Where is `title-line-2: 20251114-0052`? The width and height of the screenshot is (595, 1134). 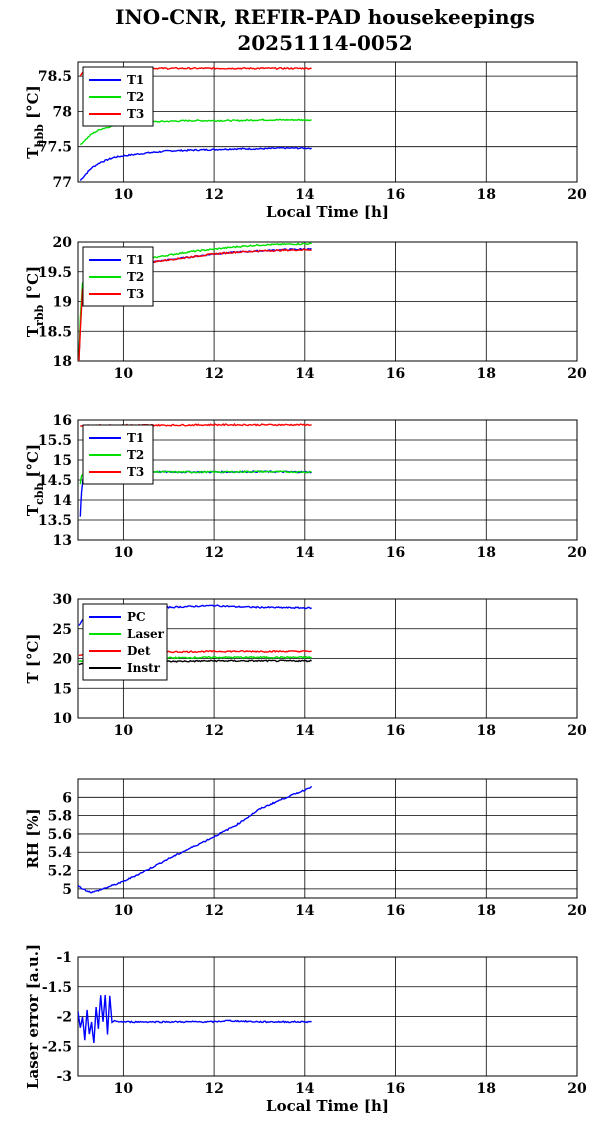
title-line-2: 20251114-0052 is located at coordinates (325, 43).